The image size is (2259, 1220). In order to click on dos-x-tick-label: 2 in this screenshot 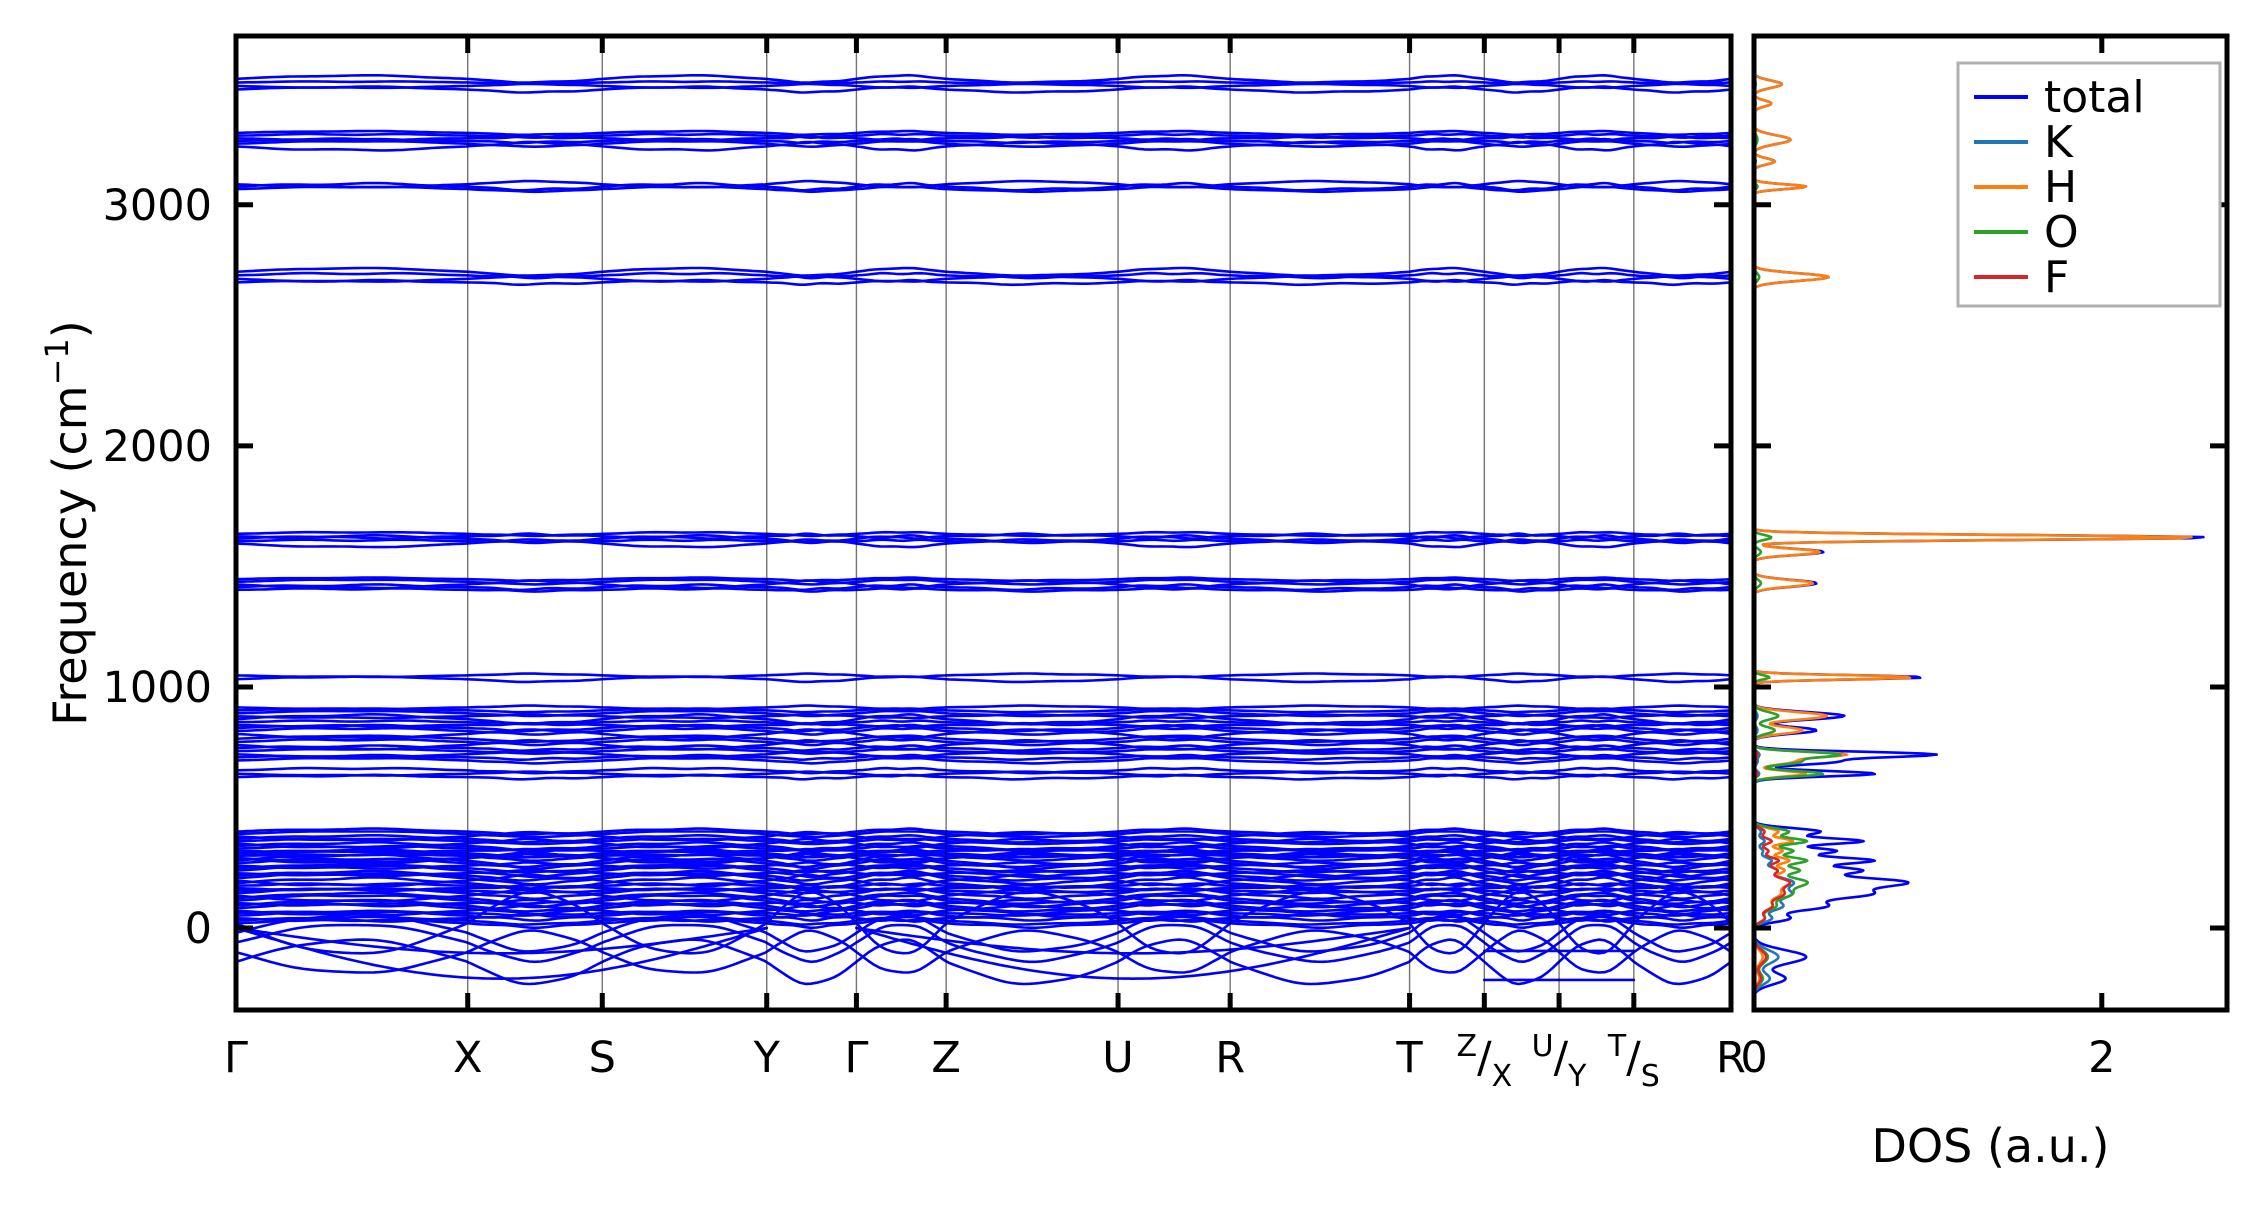, I will do `click(2101, 1058)`.